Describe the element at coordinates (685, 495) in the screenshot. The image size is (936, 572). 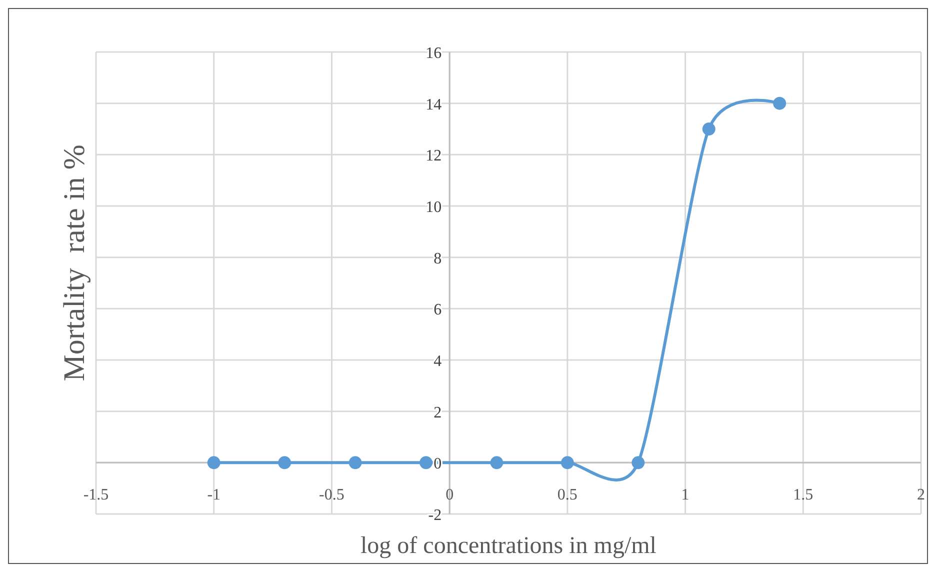
I see `x-tick-label: 1` at that location.